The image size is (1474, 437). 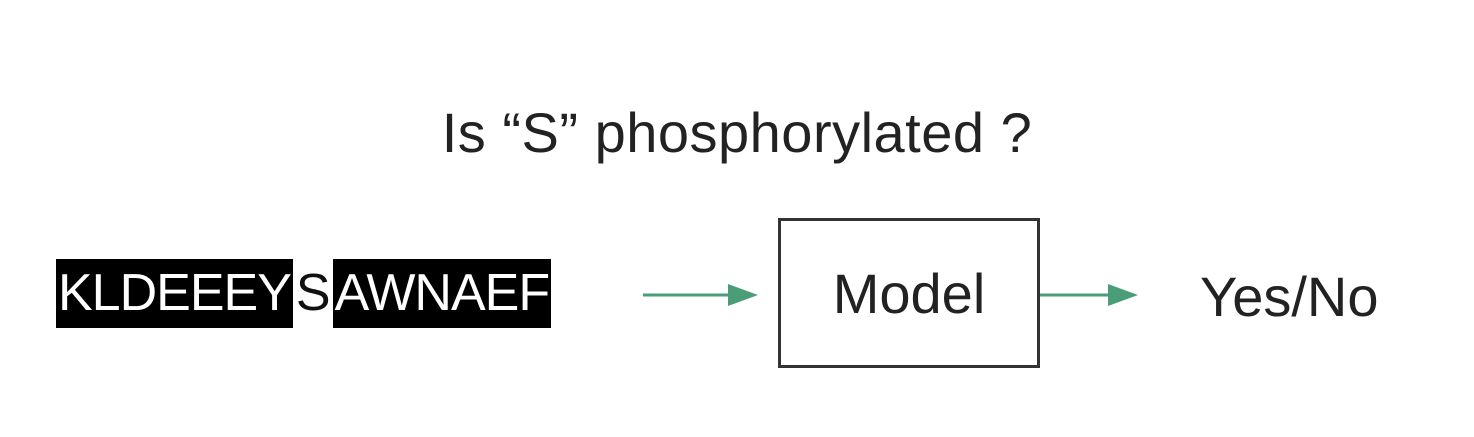 I want to click on output-arrow, so click(x=1089, y=295).